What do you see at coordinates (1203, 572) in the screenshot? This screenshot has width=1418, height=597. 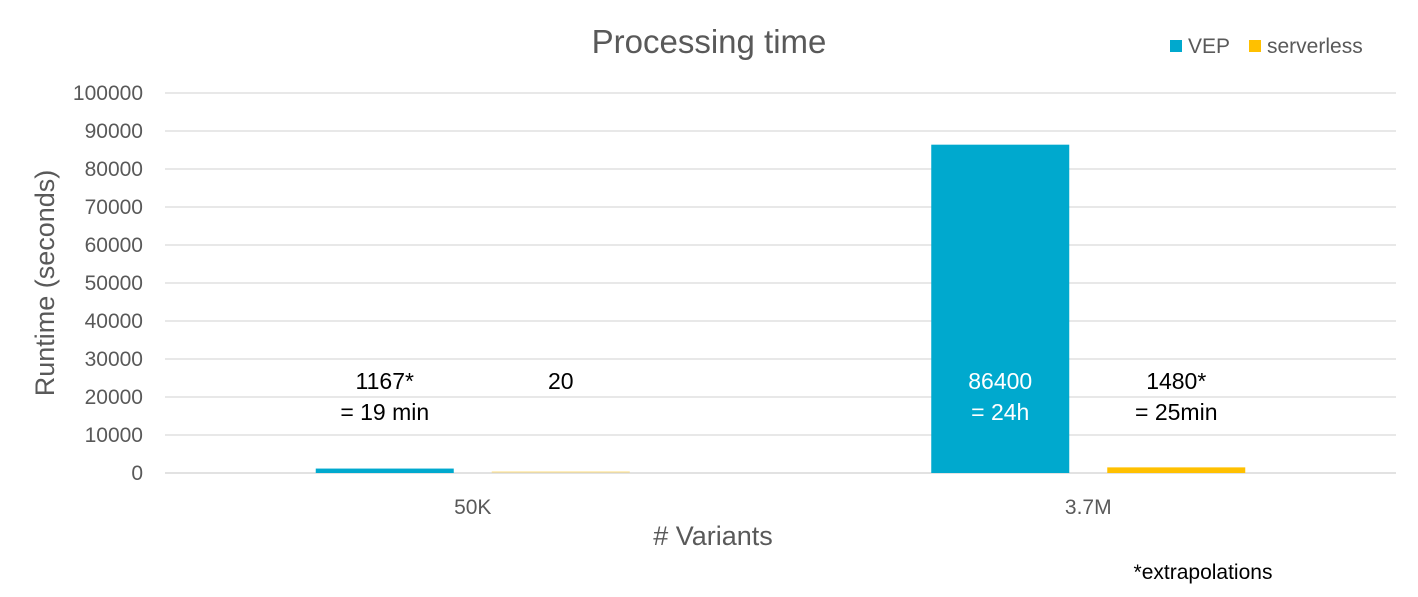 I see `footnote: *extrapolations` at bounding box center [1203, 572].